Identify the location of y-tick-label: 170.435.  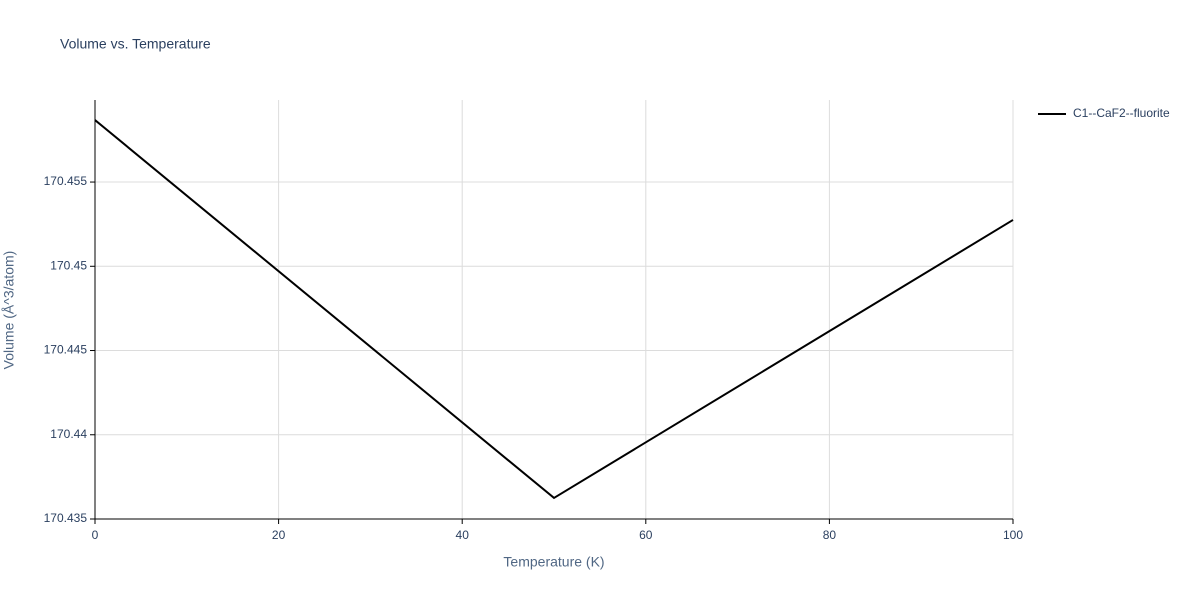
(66, 518).